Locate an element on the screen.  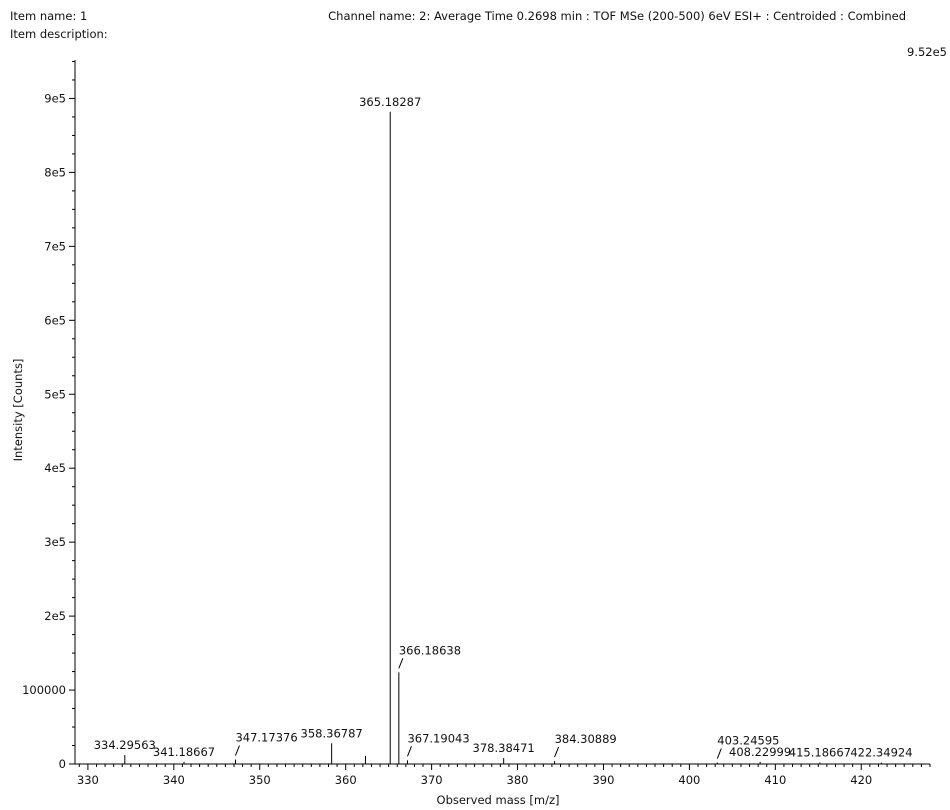
peak-label: 347.17376 is located at coordinates (266, 738).